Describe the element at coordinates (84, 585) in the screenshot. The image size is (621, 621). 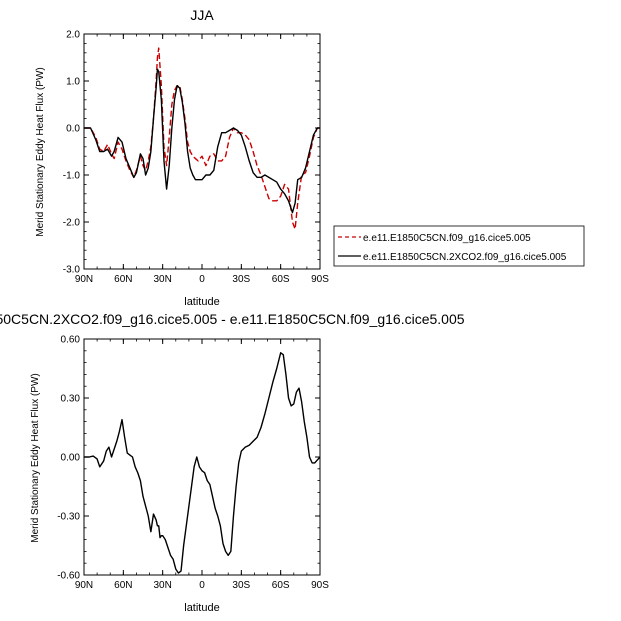
I see `bottom-xtick-label-0: 90N` at that location.